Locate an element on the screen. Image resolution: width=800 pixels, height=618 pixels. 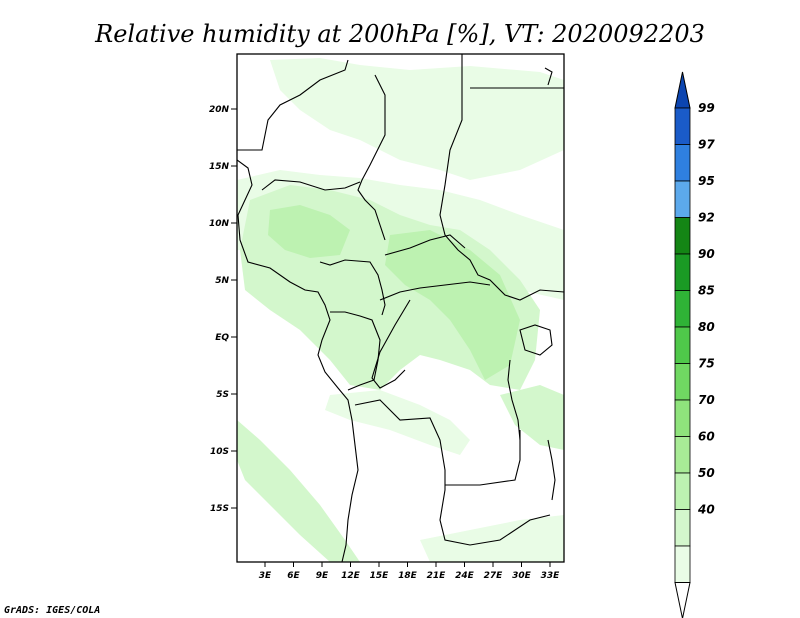
lon-label: 15E is located at coordinates (380, 576).